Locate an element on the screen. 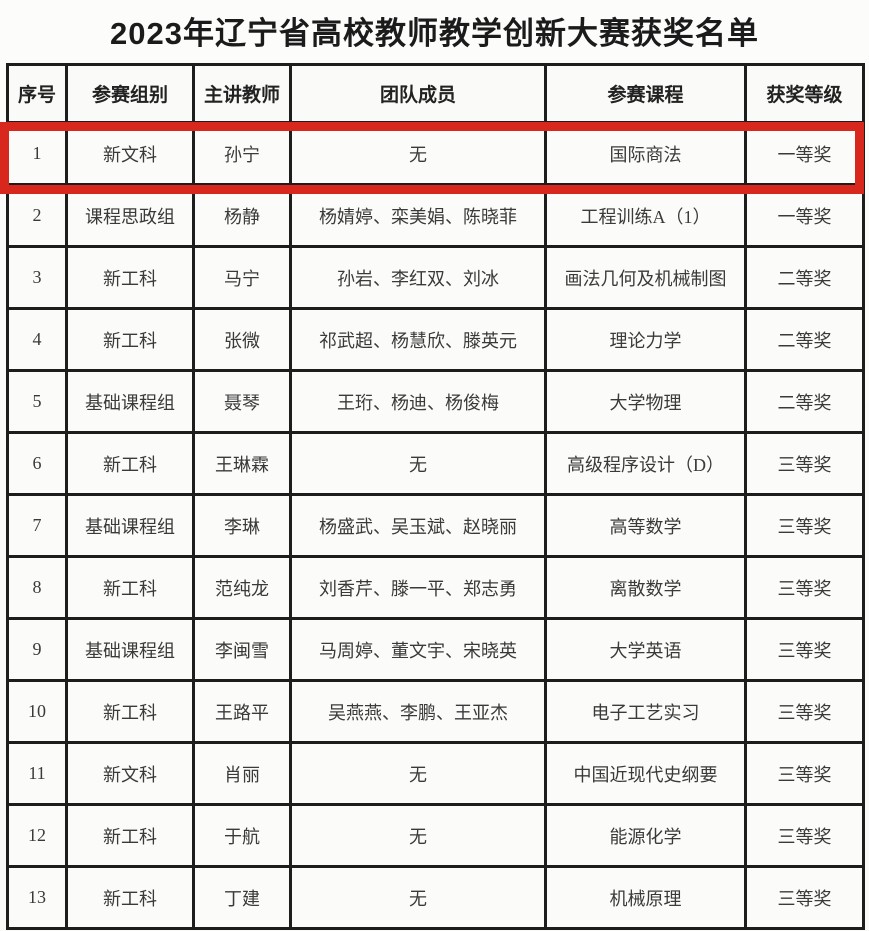  cell-no: 1 is located at coordinates (37, 153).